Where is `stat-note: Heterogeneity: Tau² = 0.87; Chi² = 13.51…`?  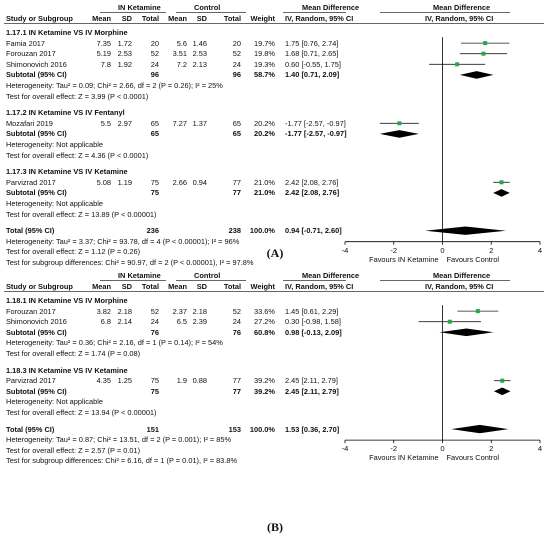
stat-note: Heterogeneity: Tau² = 0.87; Chi² = 13.51… is located at coordinates (119, 440).